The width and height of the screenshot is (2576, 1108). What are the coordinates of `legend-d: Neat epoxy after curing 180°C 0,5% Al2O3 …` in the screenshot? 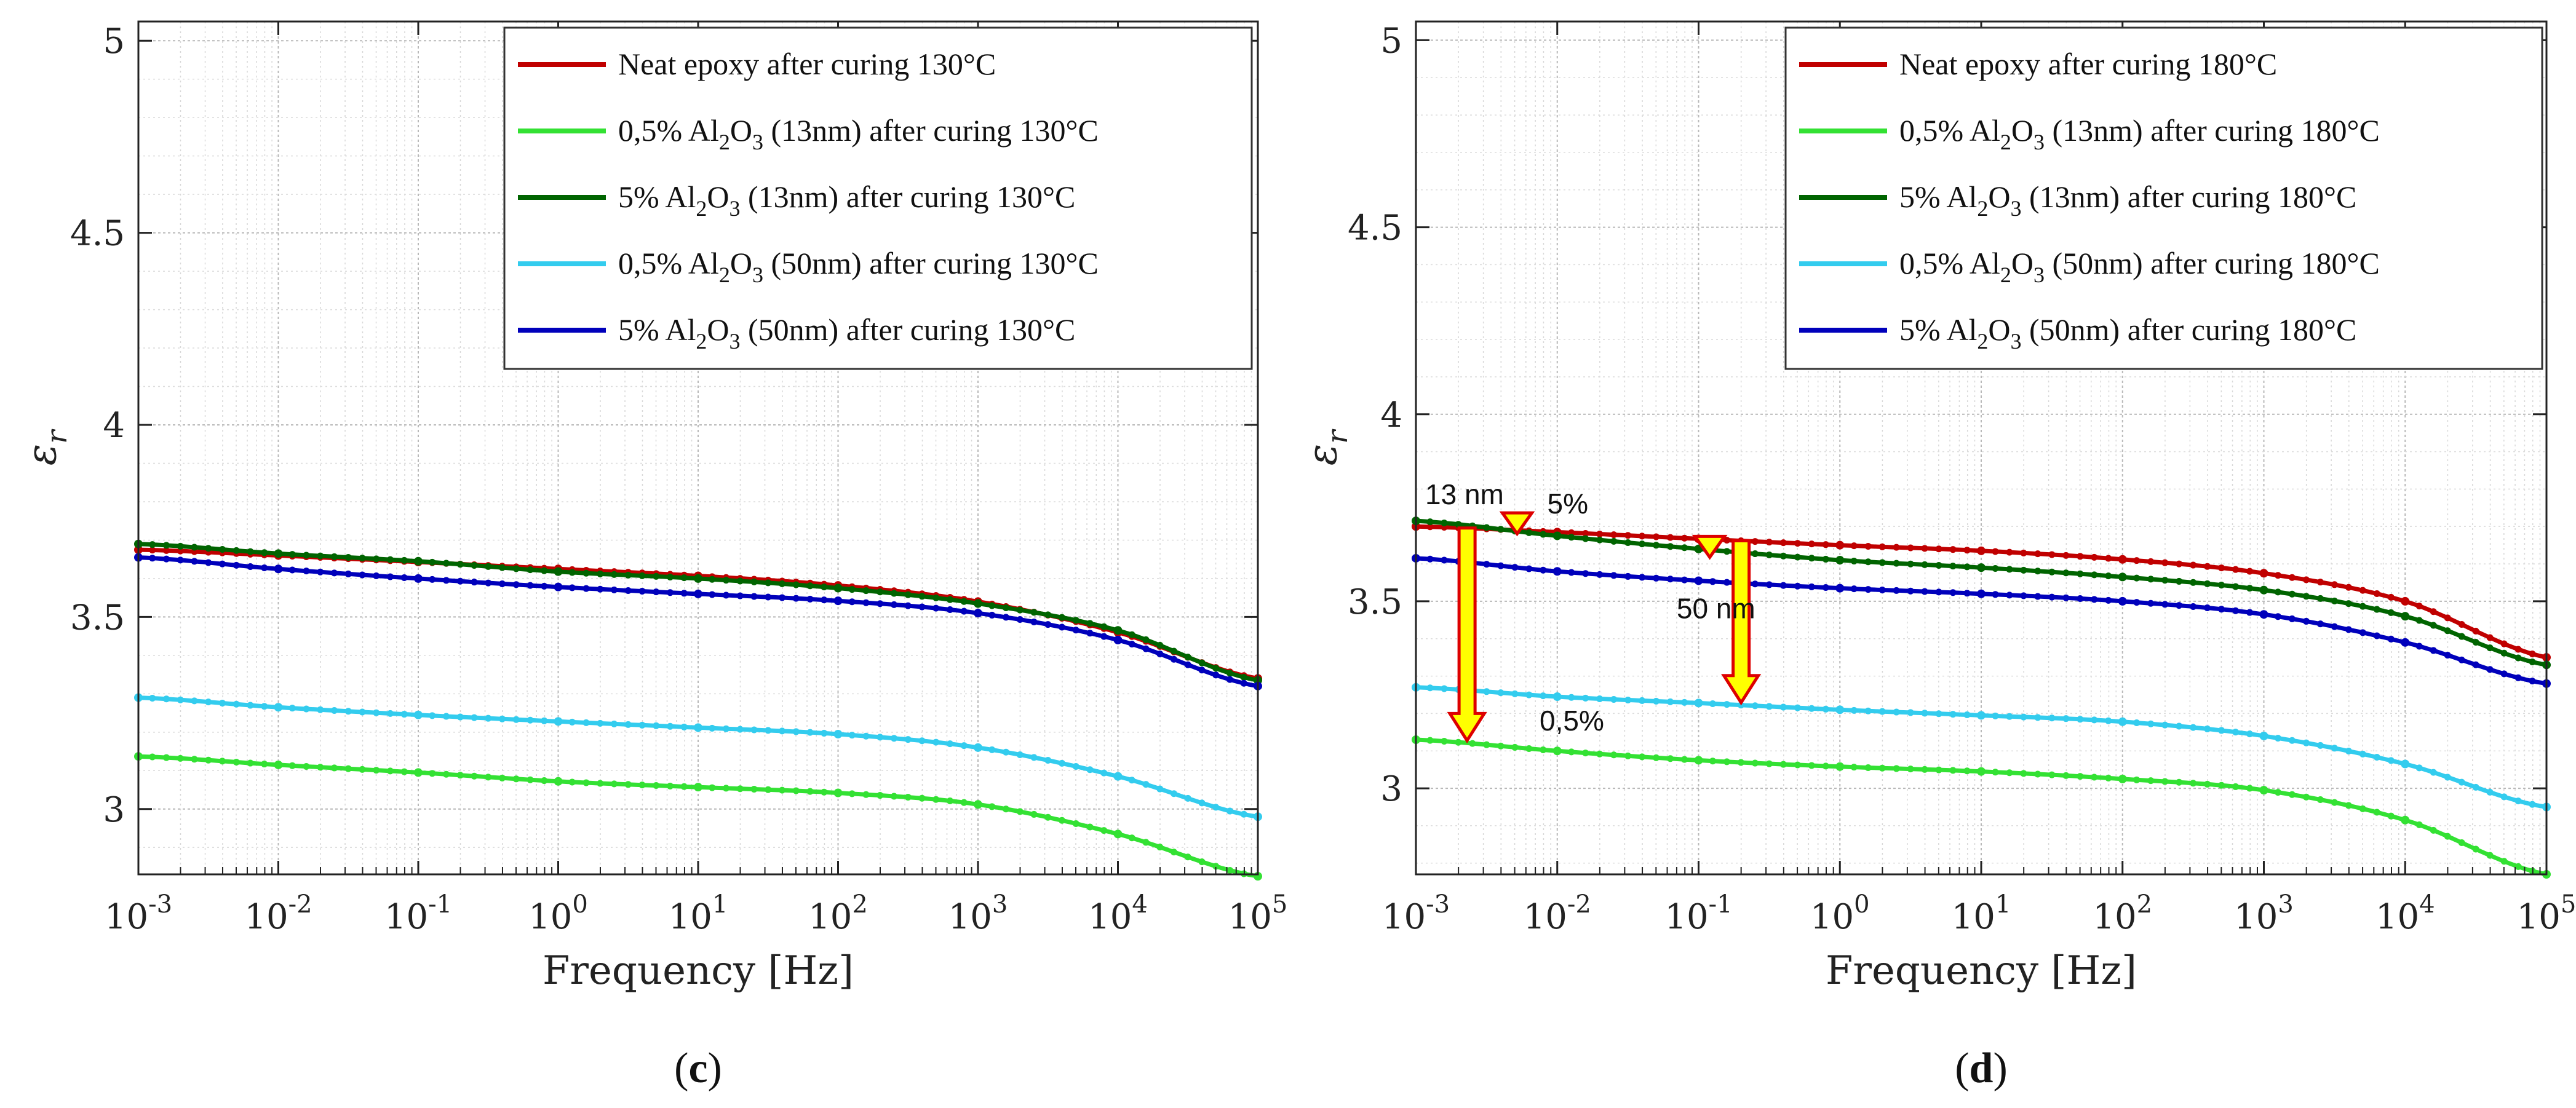 It's located at (2163, 198).